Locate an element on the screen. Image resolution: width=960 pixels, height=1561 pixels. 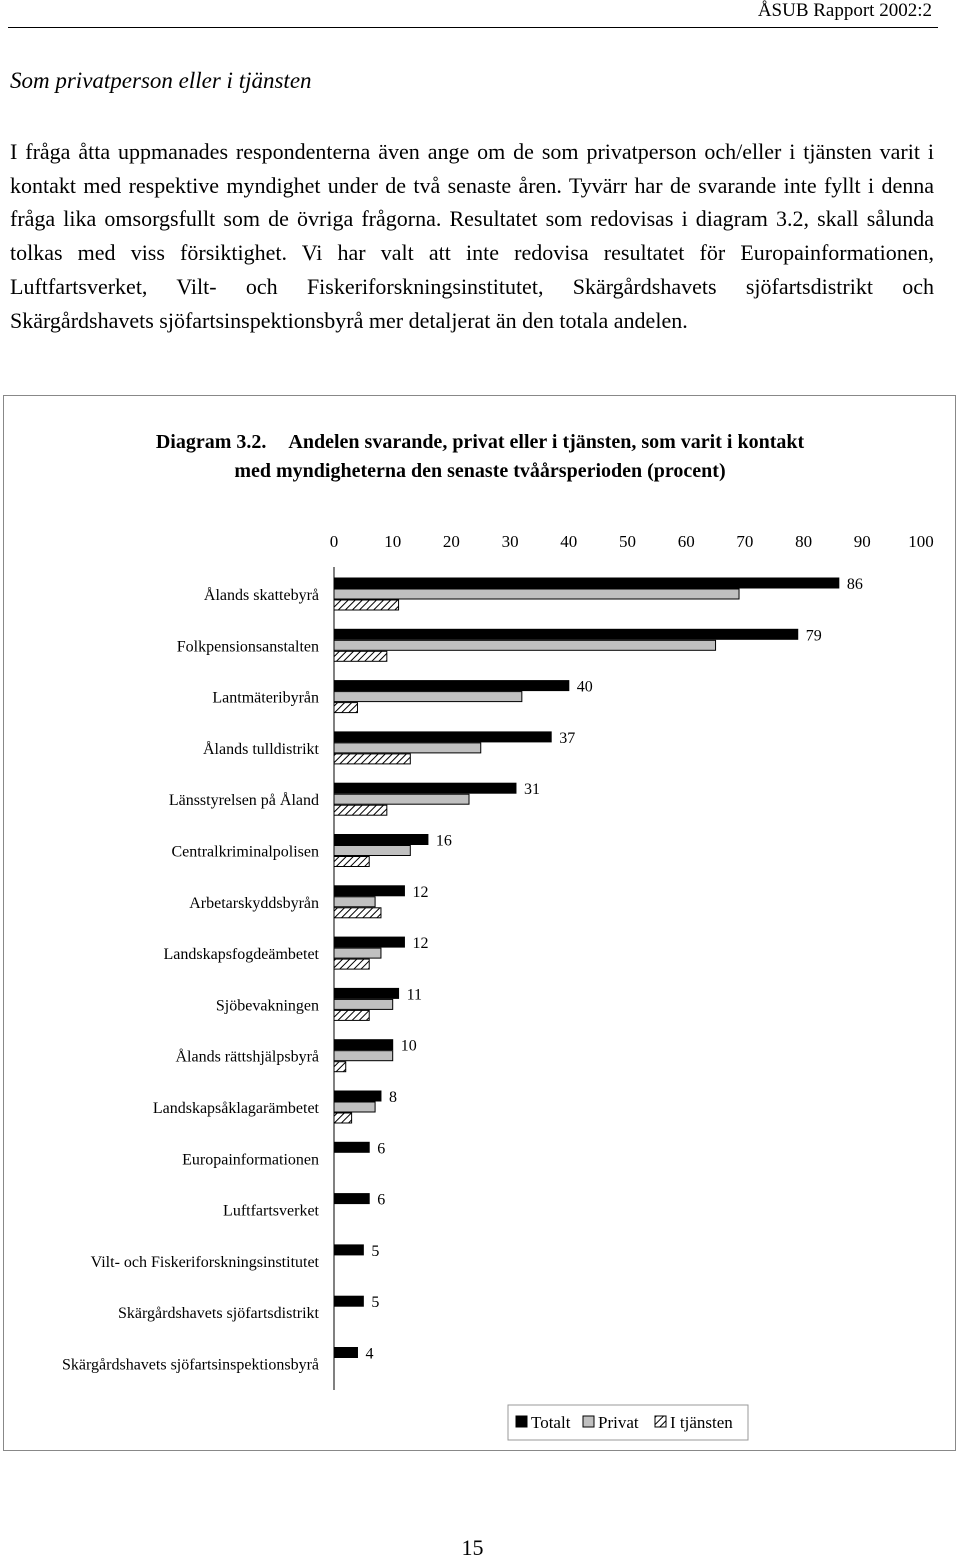
data-label-totalt: 11 is located at coordinates (414, 994).